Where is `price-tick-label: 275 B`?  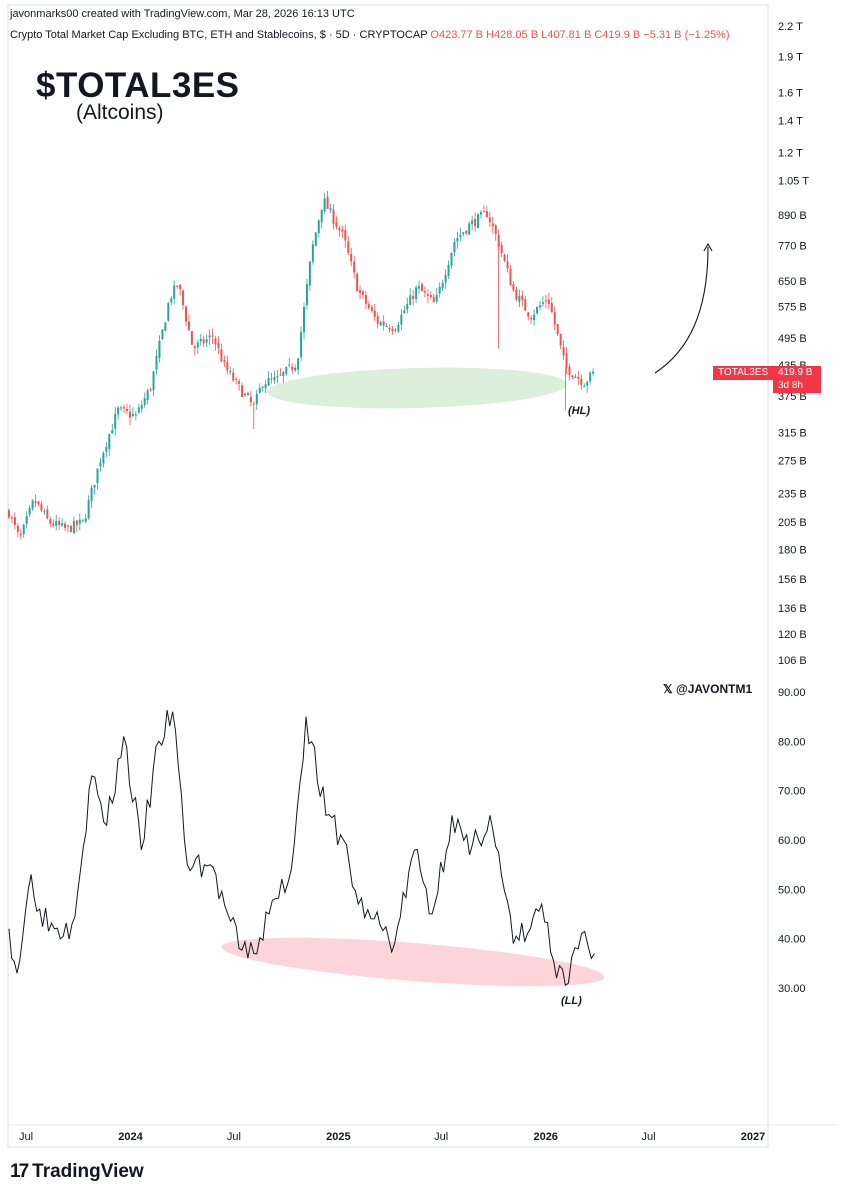 price-tick-label: 275 B is located at coordinates (792, 462).